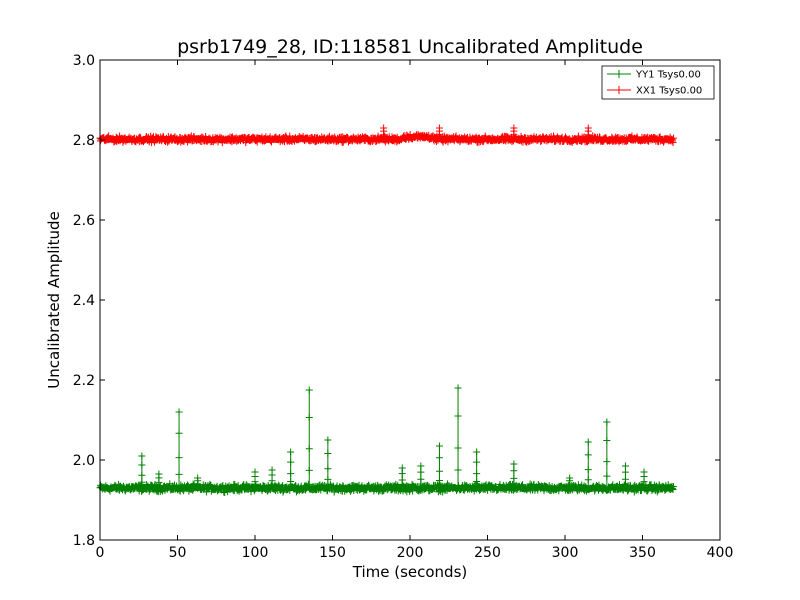 Image resolution: width=800 pixels, height=600 pixels. Describe the element at coordinates (100, 553) in the screenshot. I see `x-tick-label: 0` at that location.